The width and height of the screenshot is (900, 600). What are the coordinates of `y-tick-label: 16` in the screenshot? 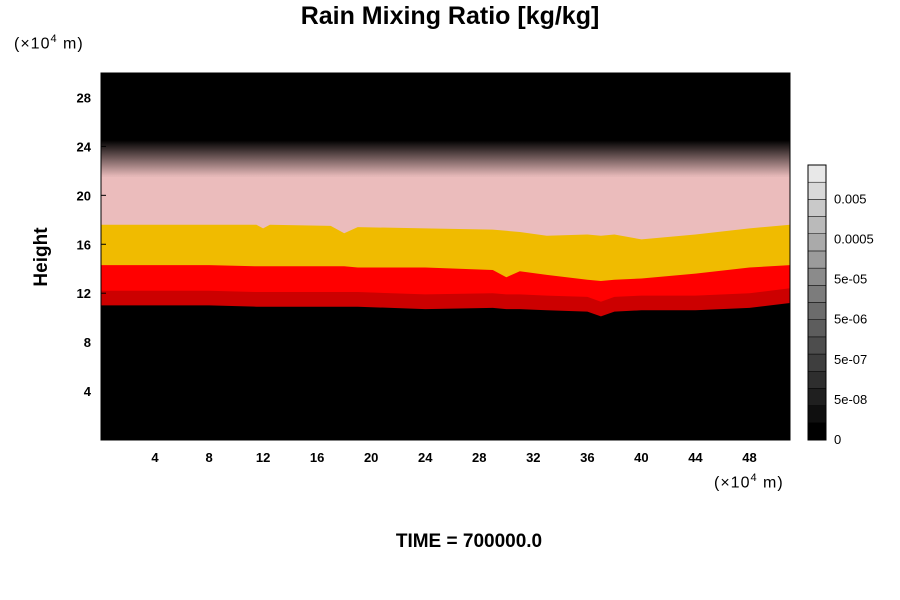 It's located at (84, 244).